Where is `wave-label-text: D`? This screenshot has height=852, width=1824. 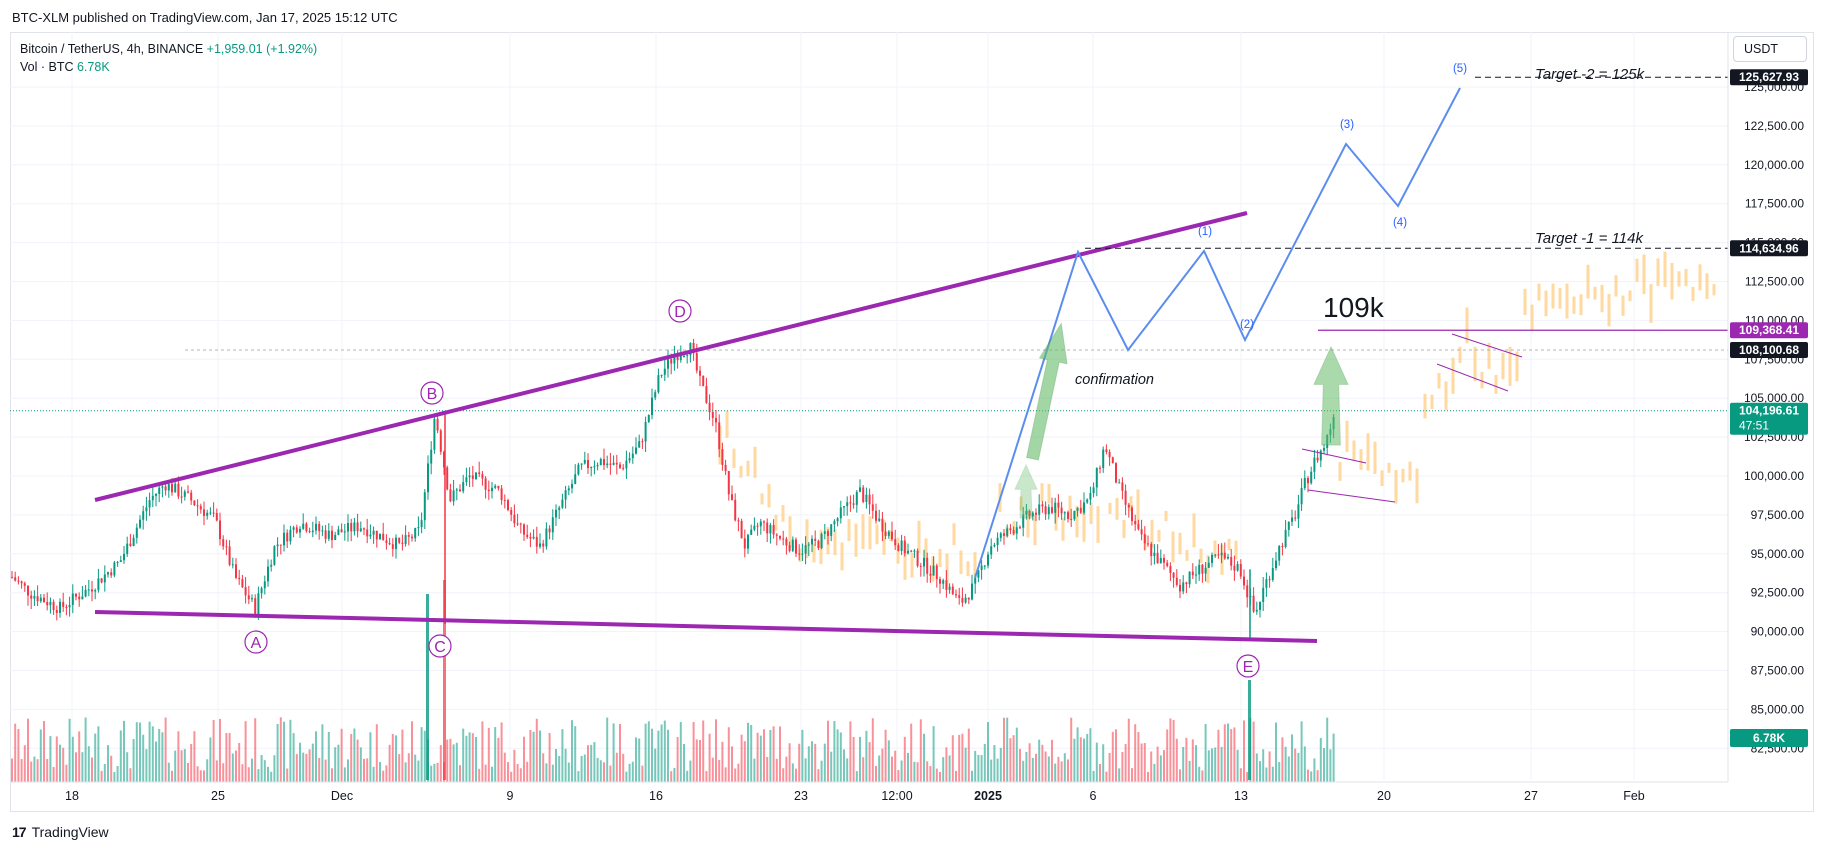 wave-label-text: D is located at coordinates (680, 312).